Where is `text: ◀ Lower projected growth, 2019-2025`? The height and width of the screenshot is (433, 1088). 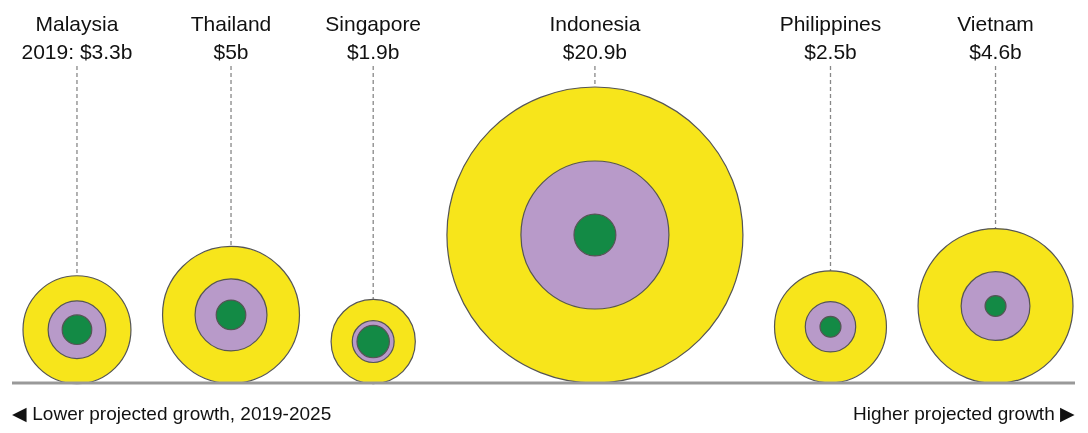 text: ◀ Lower projected growth, 2019-2025 is located at coordinates (172, 413).